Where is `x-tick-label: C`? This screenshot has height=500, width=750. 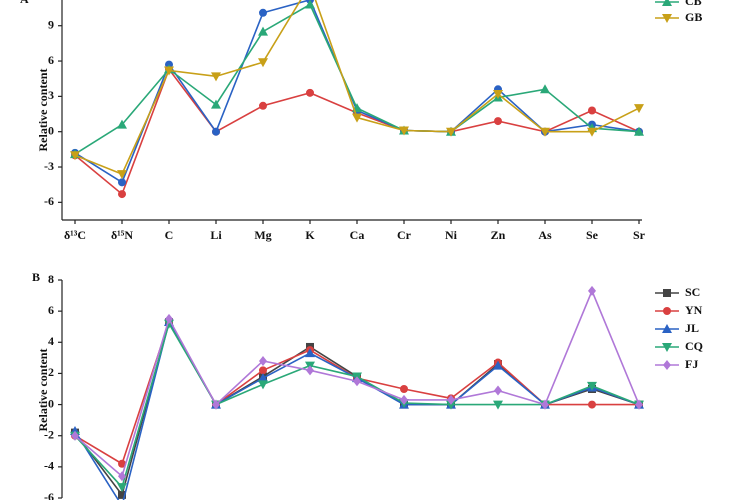 x-tick-label: C is located at coordinates (169, 235).